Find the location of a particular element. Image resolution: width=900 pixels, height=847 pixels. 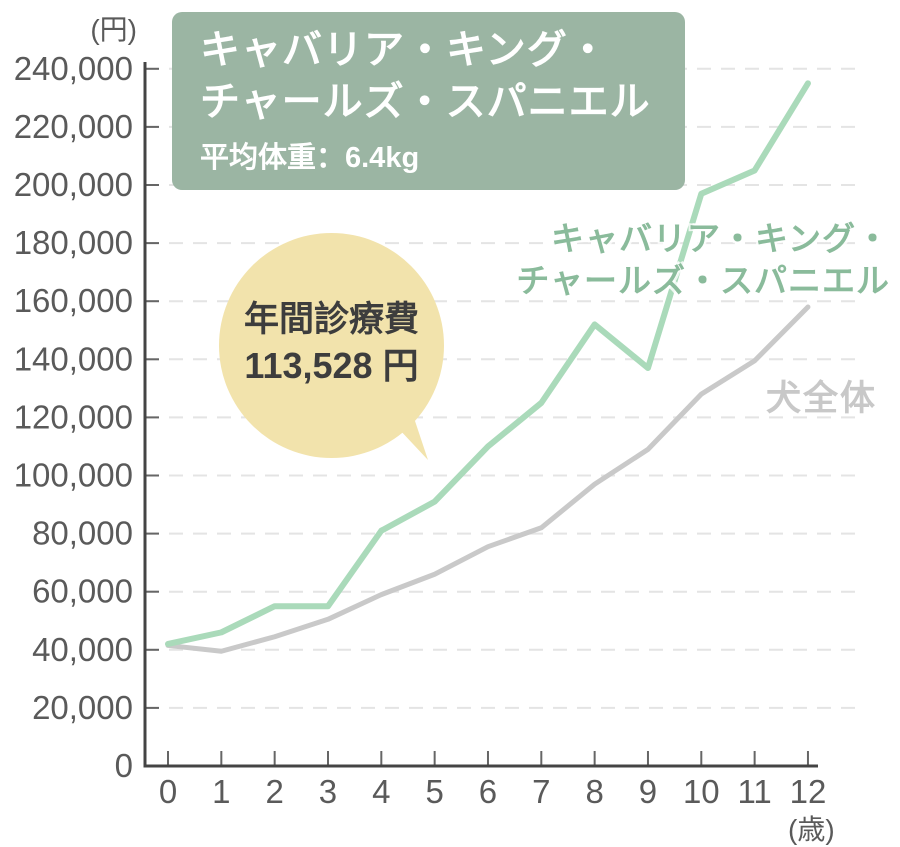

y-tick-label: 60,000 is located at coordinates (82, 591).